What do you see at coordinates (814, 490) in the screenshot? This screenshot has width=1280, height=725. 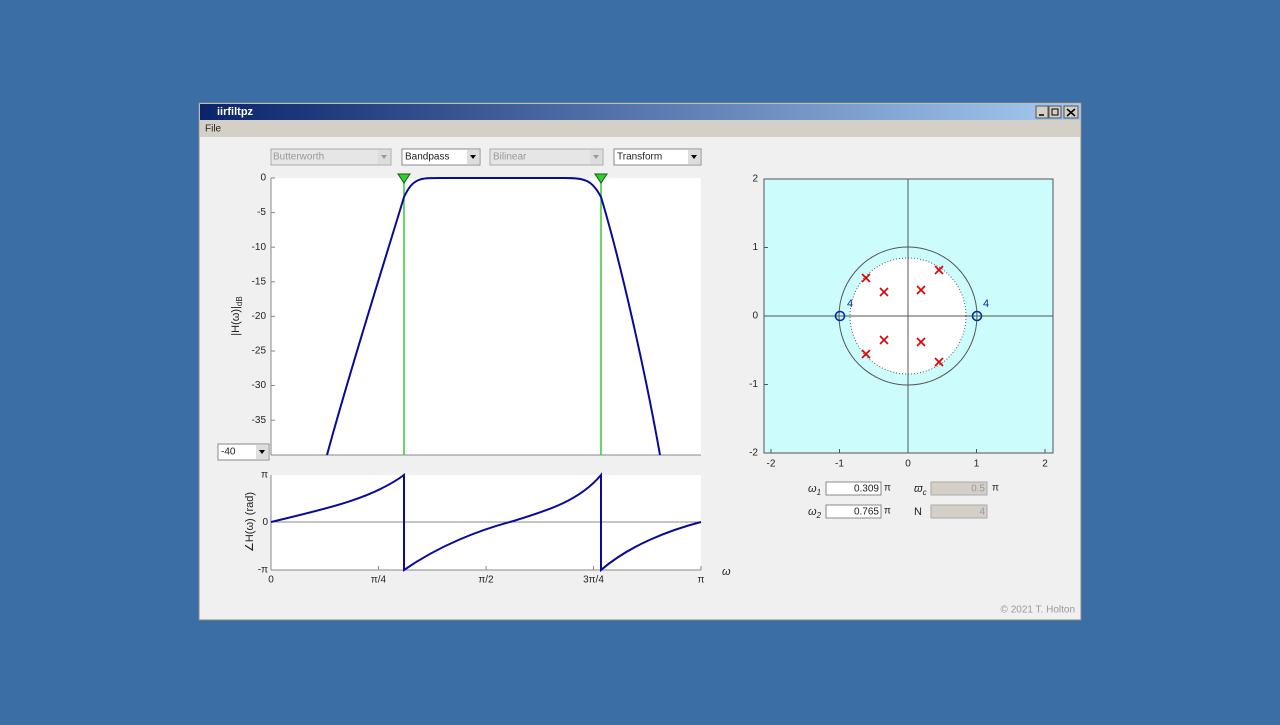 I see `w1-label: ω1` at bounding box center [814, 490].